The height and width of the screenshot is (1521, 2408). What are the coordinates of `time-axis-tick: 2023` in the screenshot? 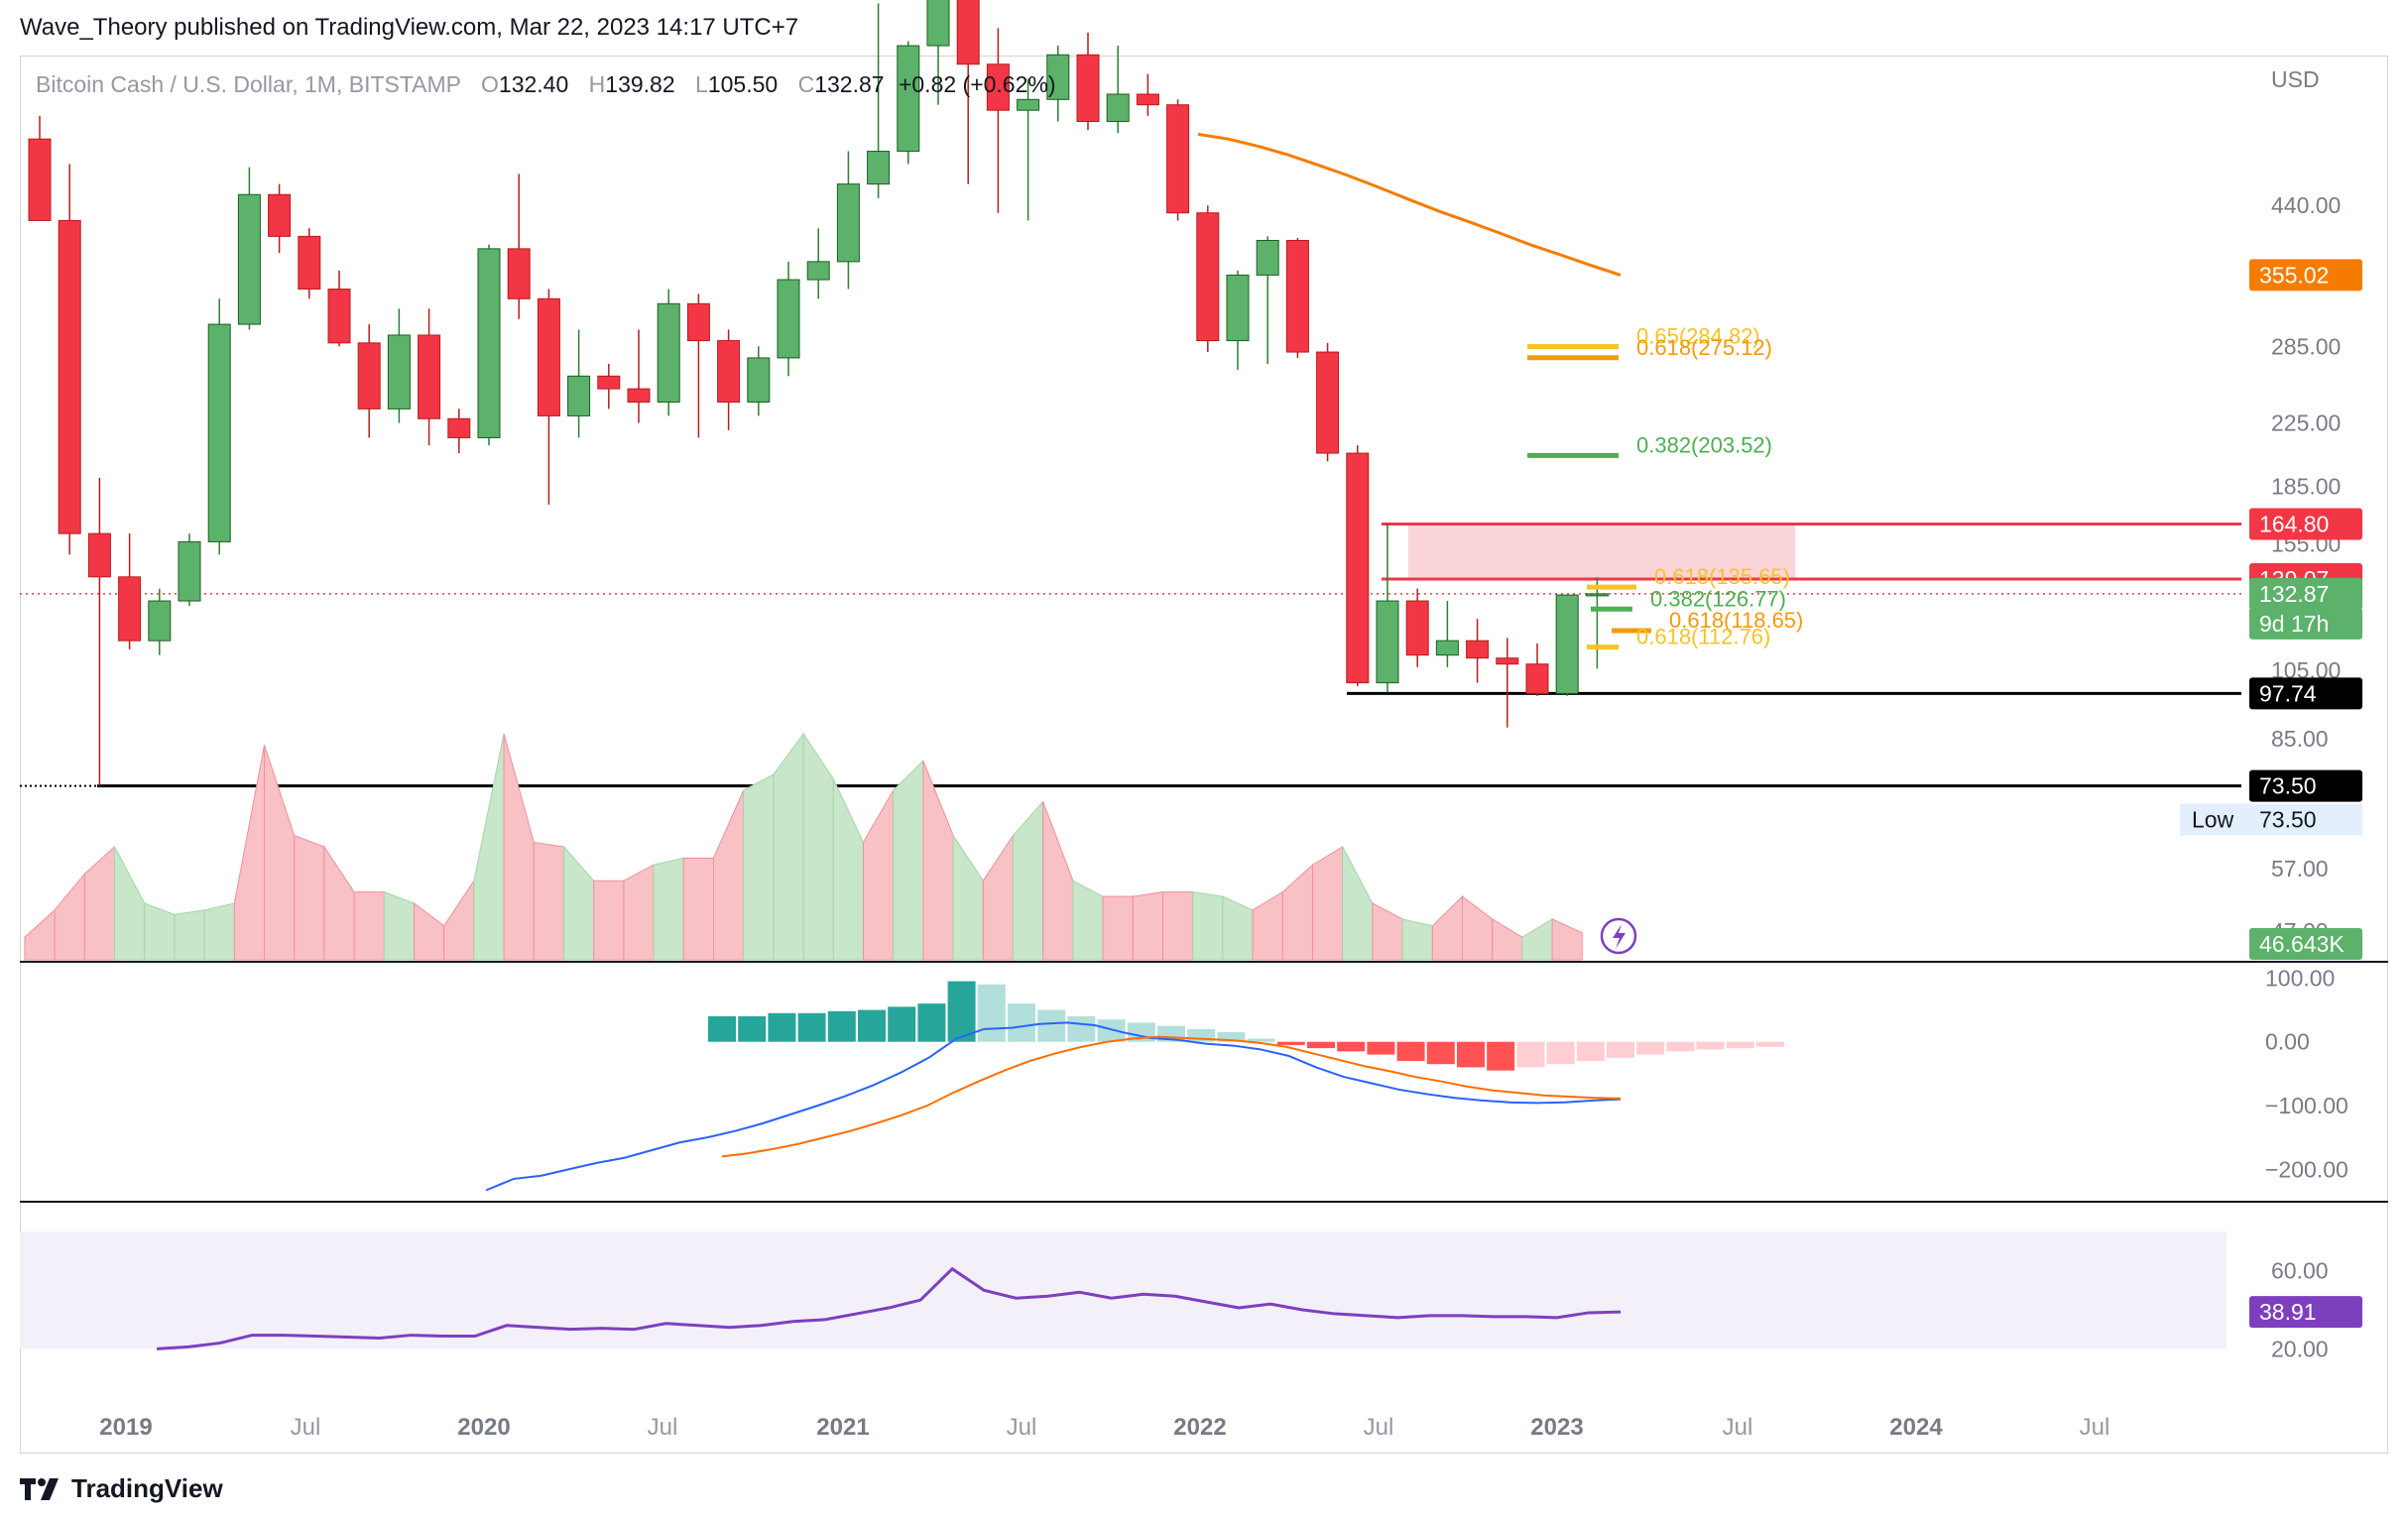 It's located at (1557, 1427).